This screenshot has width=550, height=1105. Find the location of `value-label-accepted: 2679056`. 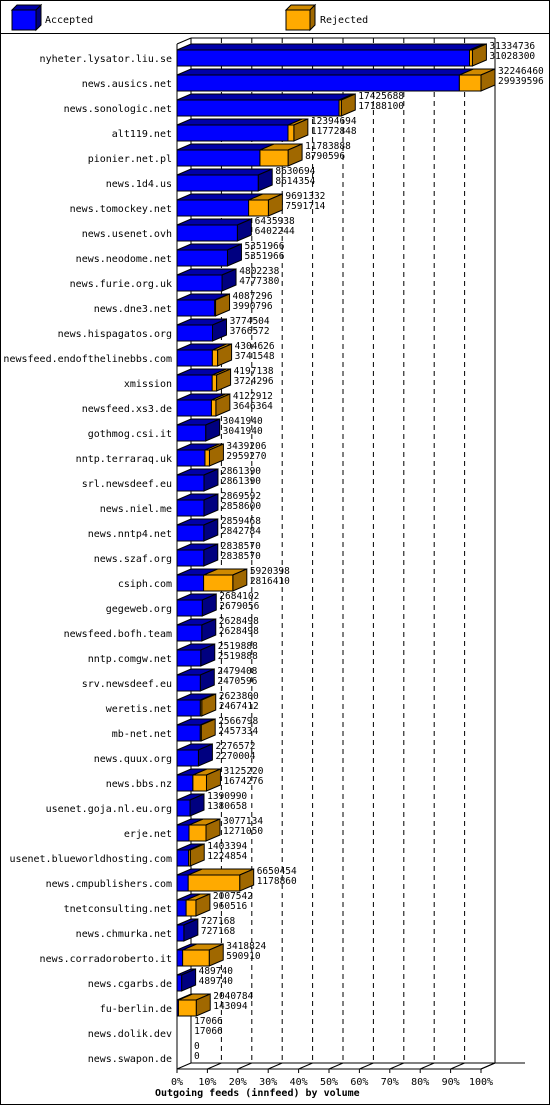

value-label-accepted: 2679056 is located at coordinates (239, 606).